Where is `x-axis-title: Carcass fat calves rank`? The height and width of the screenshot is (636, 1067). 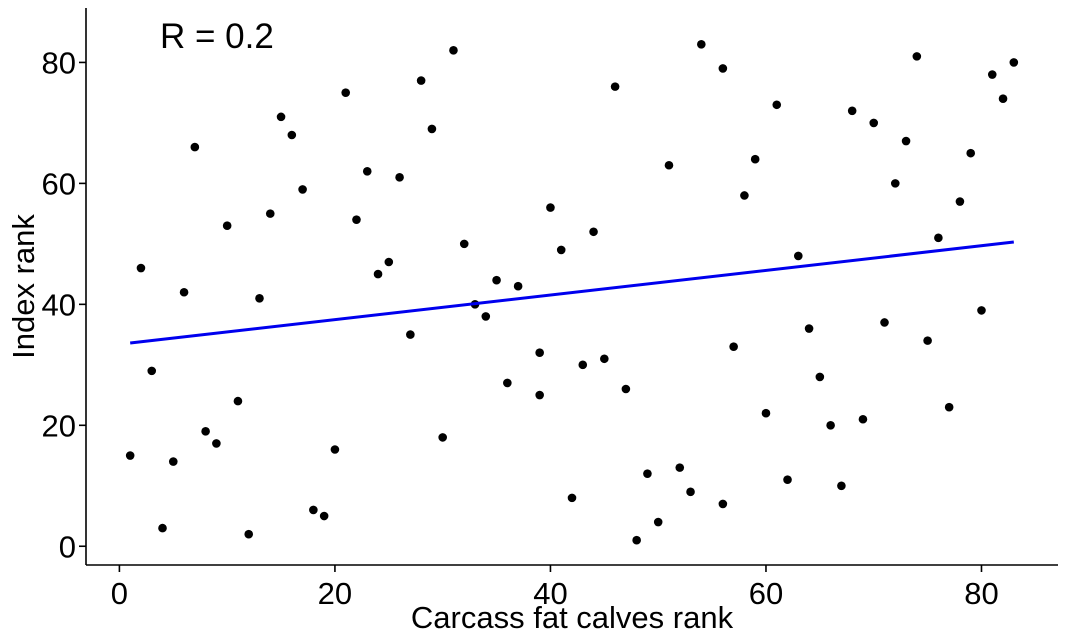
x-axis-title: Carcass fat calves rank is located at coordinates (572, 617).